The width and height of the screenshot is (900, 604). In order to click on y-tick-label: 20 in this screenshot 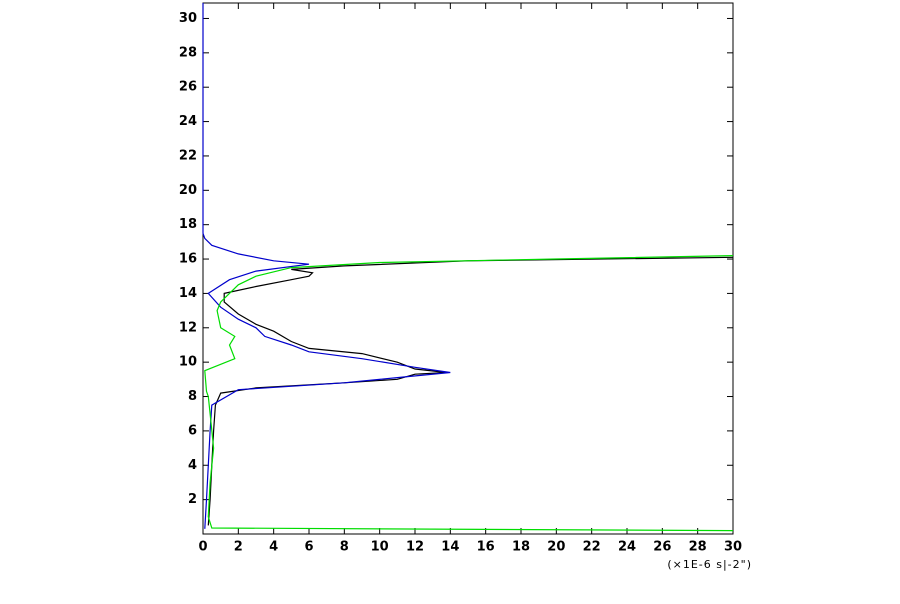, I will do `click(188, 190)`.